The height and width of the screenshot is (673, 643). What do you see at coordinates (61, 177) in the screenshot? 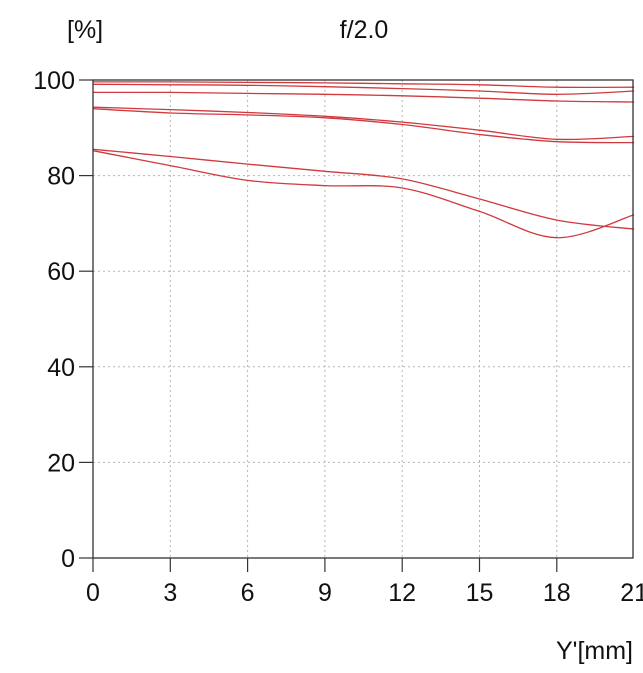
I see `y-tick-label: 80` at bounding box center [61, 177].